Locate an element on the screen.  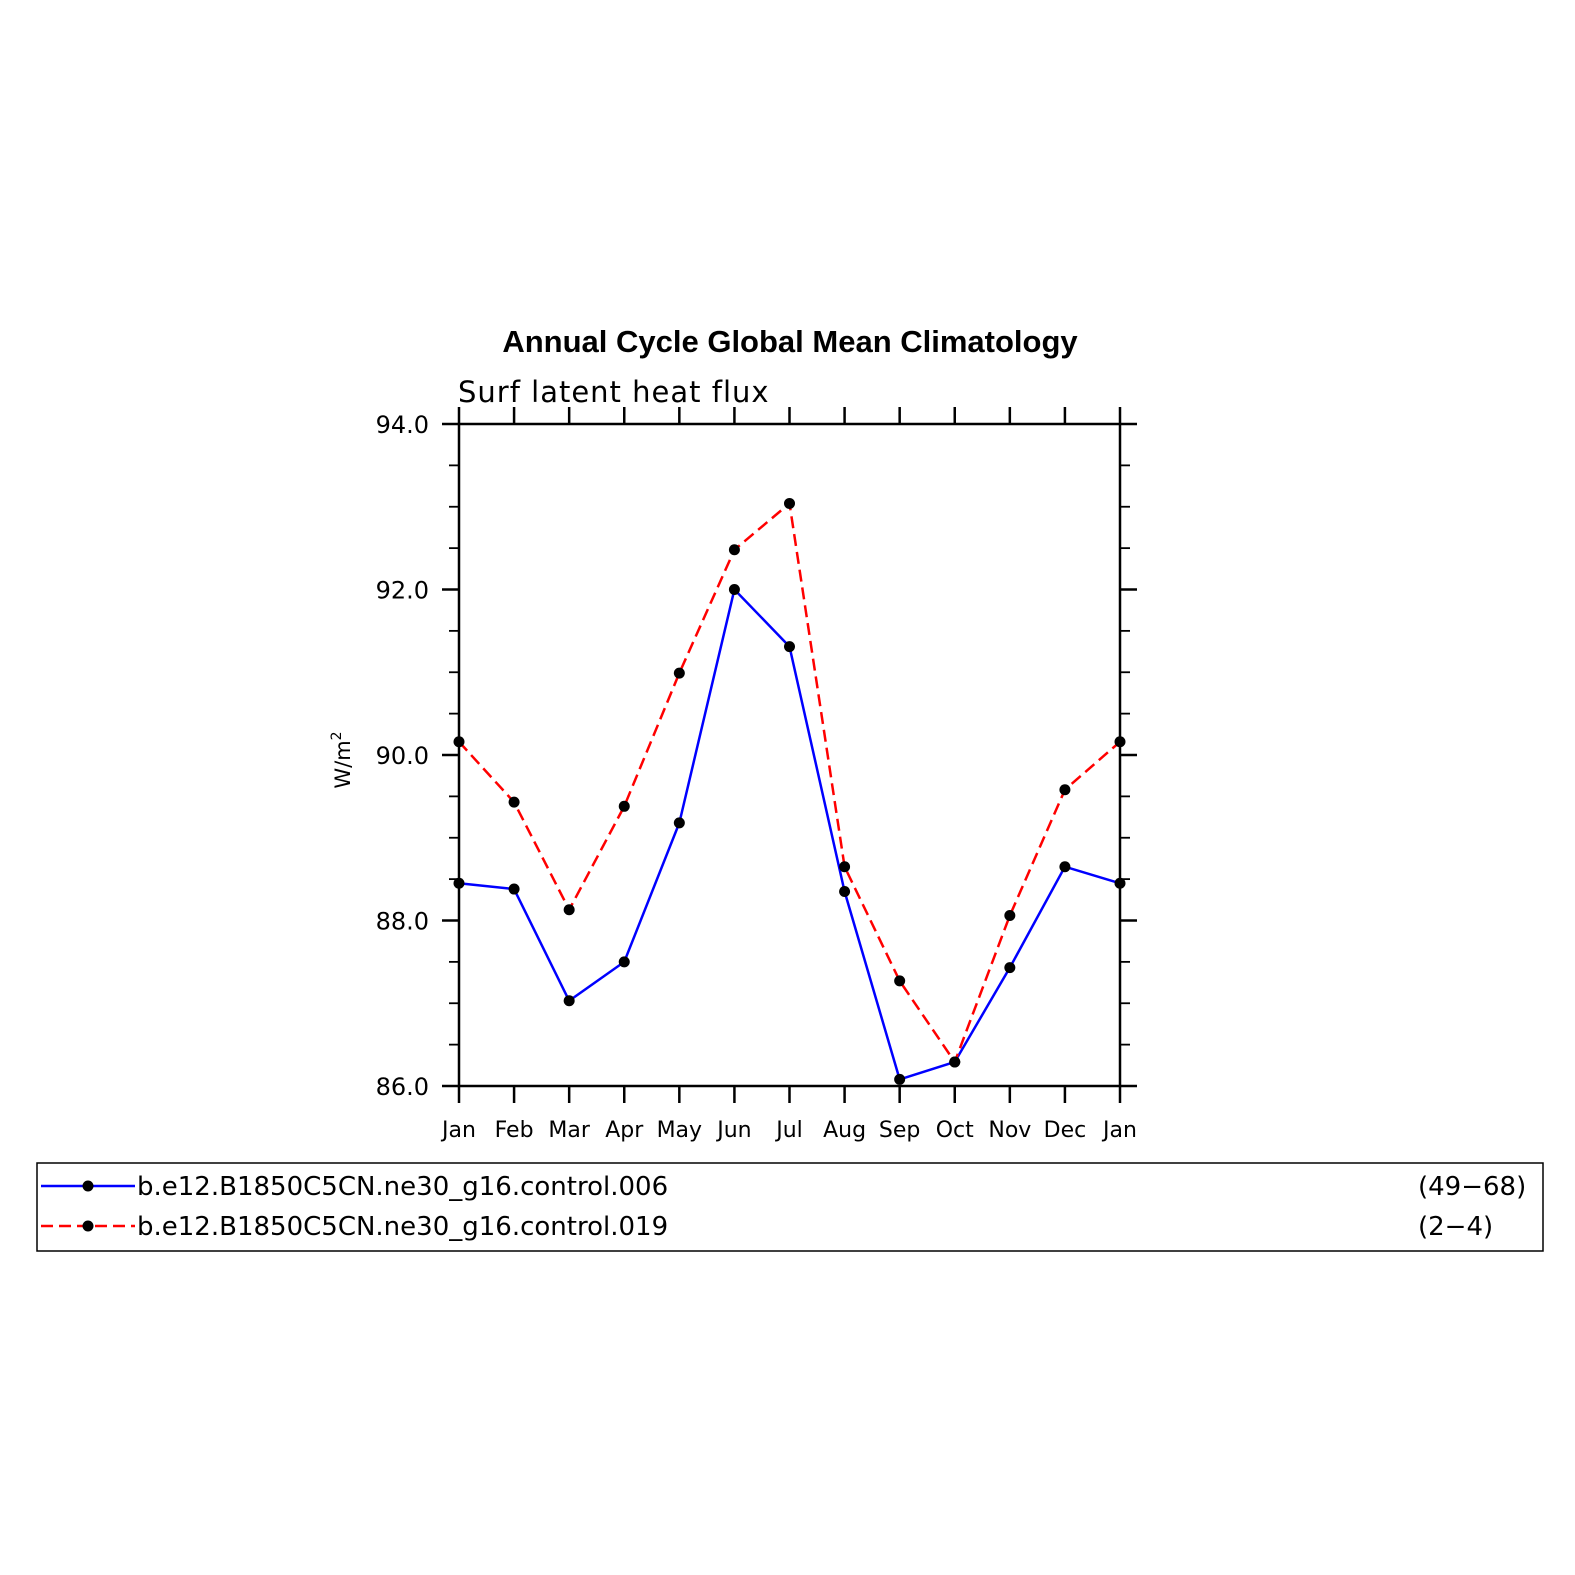
x-tick-label: Aug is located at coordinates (844, 1130).